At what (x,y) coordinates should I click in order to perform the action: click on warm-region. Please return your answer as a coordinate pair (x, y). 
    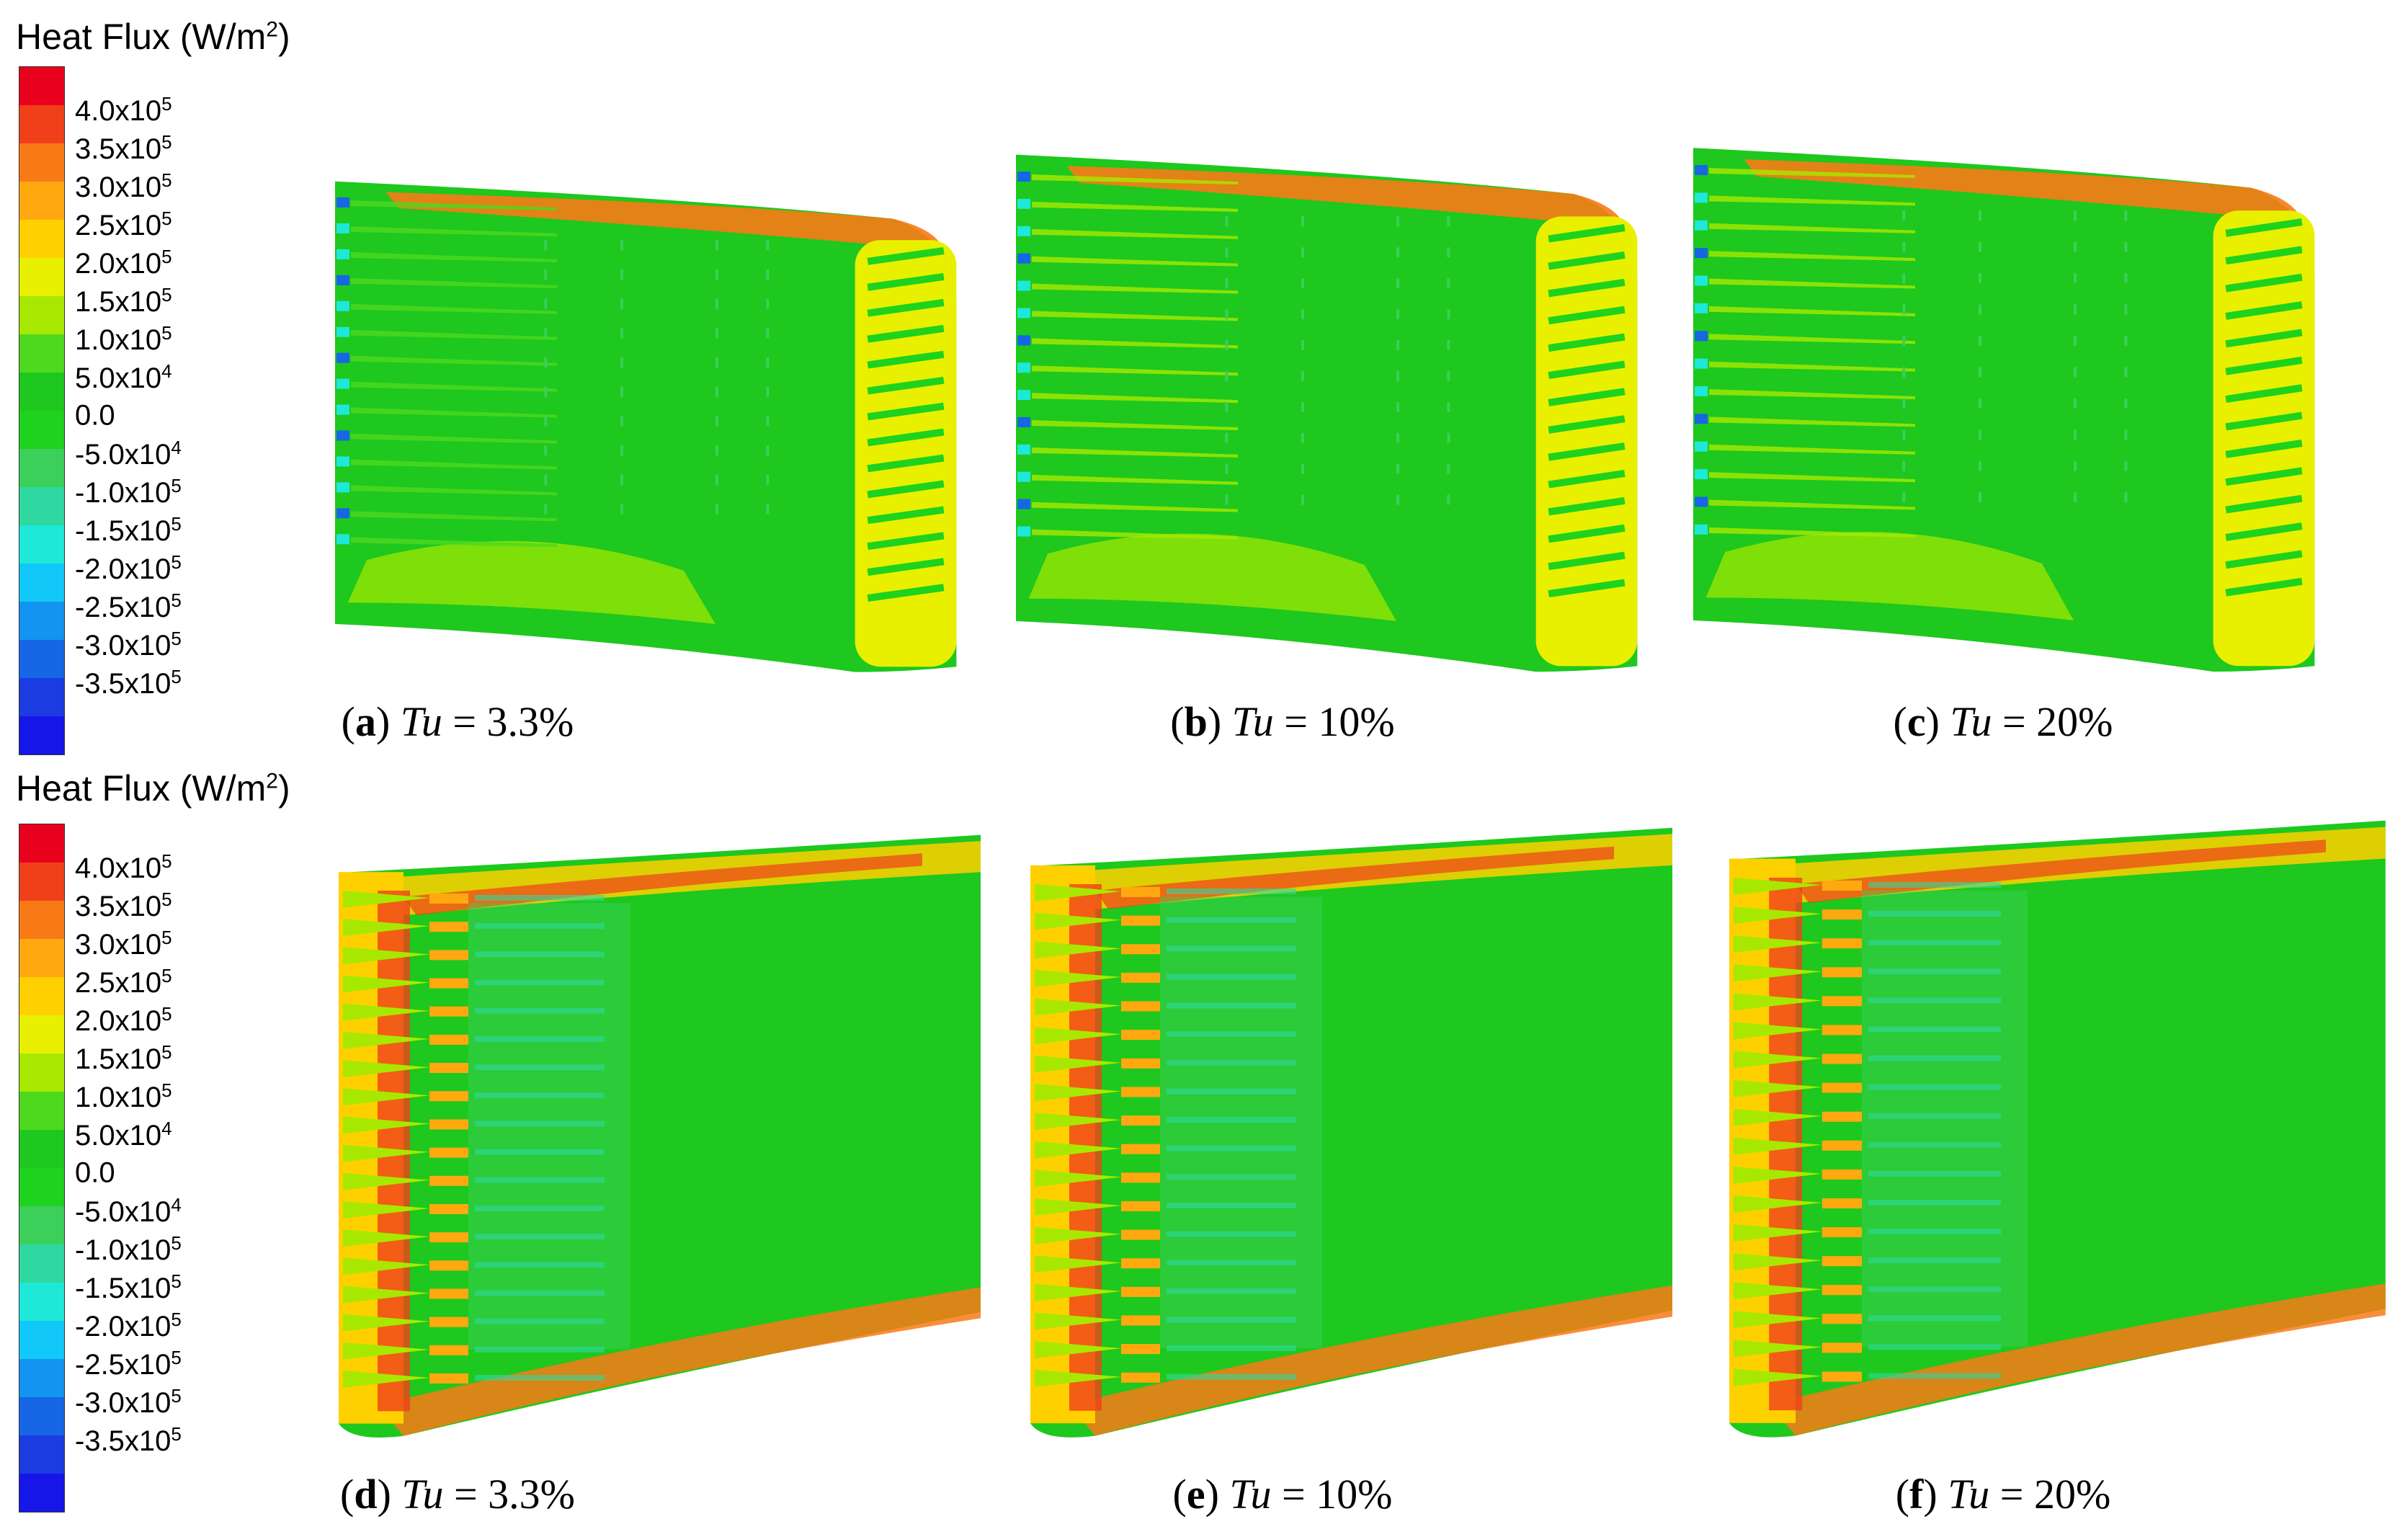
    Looking at the image, I should click on (1889, 576).